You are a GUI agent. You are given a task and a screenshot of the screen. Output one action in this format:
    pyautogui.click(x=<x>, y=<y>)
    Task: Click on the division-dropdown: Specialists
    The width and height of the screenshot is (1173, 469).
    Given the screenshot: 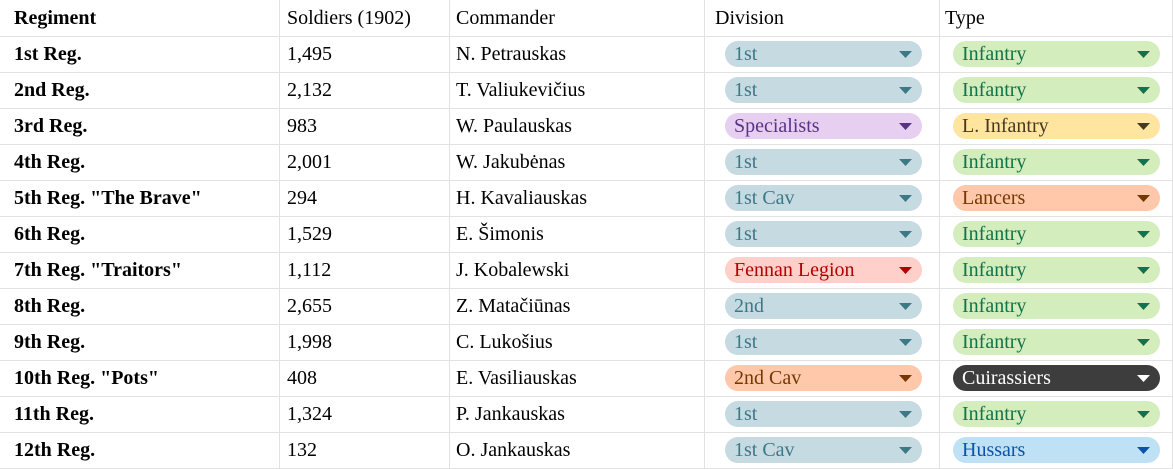 What is the action you would take?
    pyautogui.click(x=823, y=126)
    